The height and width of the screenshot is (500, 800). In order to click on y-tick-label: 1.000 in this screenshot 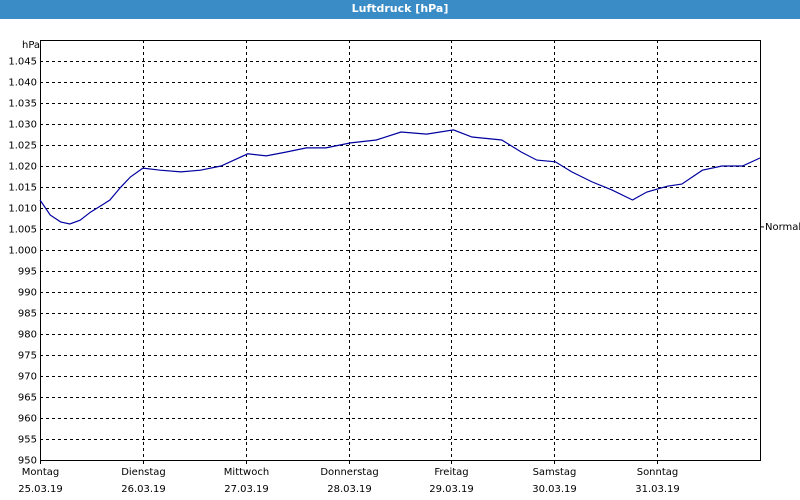, I will do `click(22, 251)`.